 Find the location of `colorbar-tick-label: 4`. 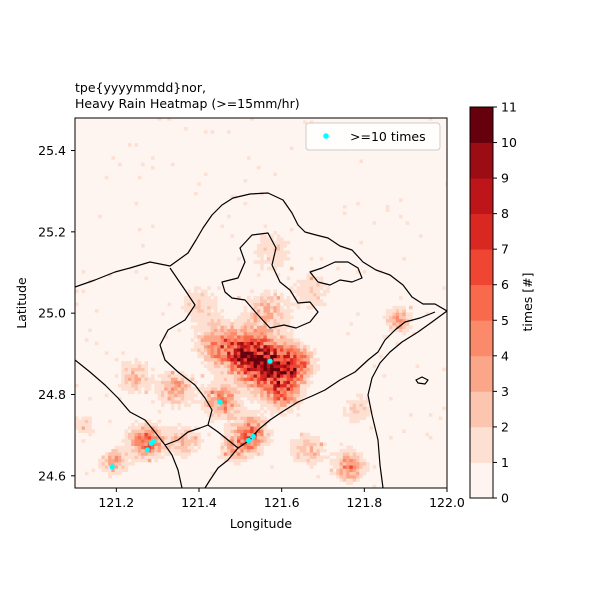

colorbar-tick-label: 4 is located at coordinates (505, 355).